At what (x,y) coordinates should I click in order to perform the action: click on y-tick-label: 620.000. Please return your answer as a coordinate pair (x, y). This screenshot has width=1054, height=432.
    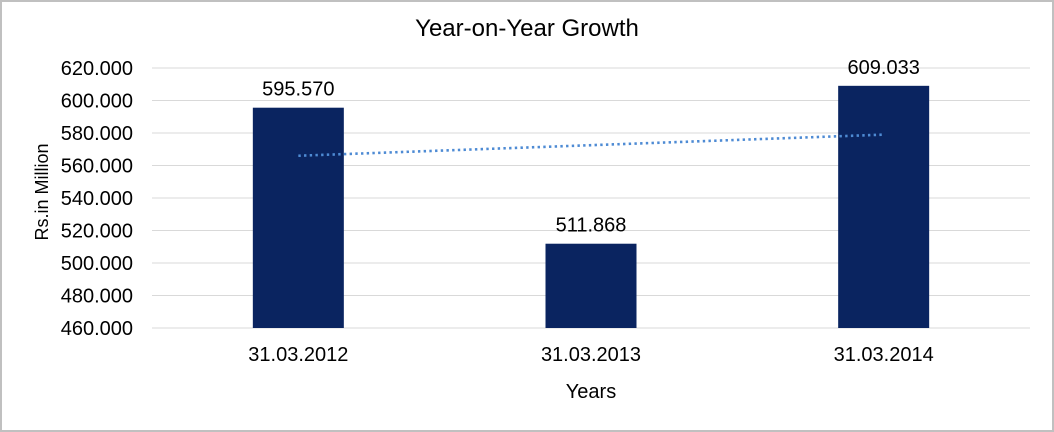
    Looking at the image, I should click on (97, 69).